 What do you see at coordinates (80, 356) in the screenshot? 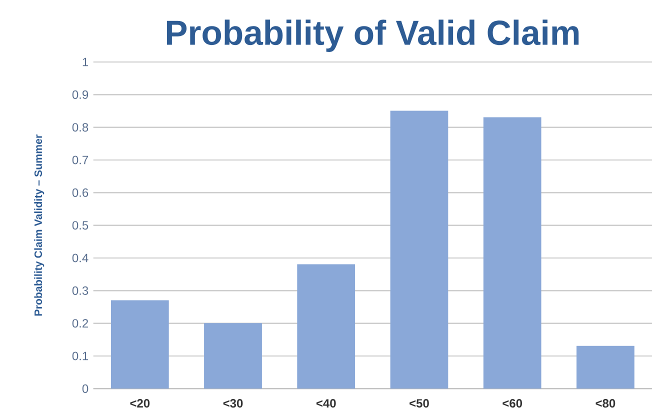
I see `y-tick-label: 0.1` at bounding box center [80, 356].